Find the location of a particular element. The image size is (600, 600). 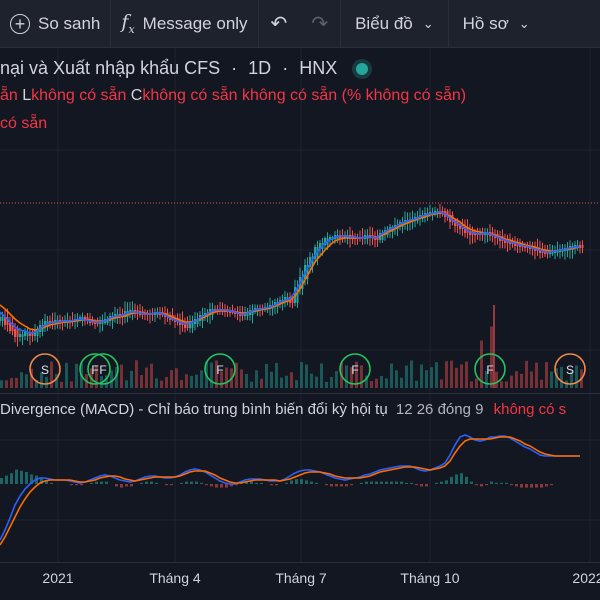

compare-button: + So sanh is located at coordinates (55, 24).